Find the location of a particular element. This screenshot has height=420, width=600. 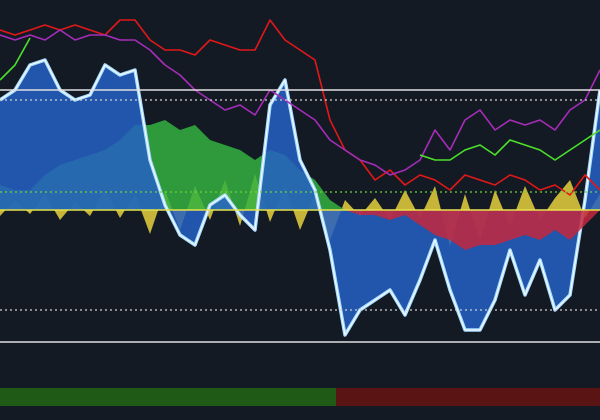

signal-bar-bull is located at coordinates (168, 397).